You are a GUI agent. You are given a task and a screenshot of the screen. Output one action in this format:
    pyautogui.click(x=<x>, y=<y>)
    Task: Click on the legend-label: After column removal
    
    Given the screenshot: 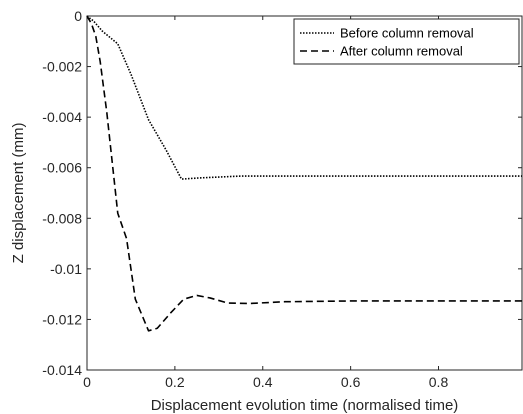 What is the action you would take?
    pyautogui.click(x=401, y=51)
    